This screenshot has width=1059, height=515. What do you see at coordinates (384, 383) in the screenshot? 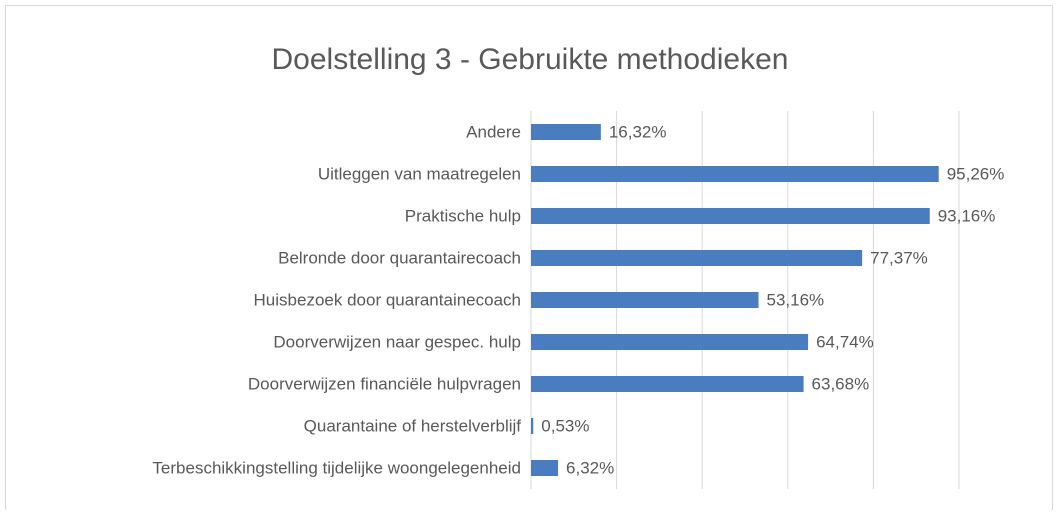
I see `y-tick-label: Doorverwijzen financiële hulpvragen` at bounding box center [384, 383].